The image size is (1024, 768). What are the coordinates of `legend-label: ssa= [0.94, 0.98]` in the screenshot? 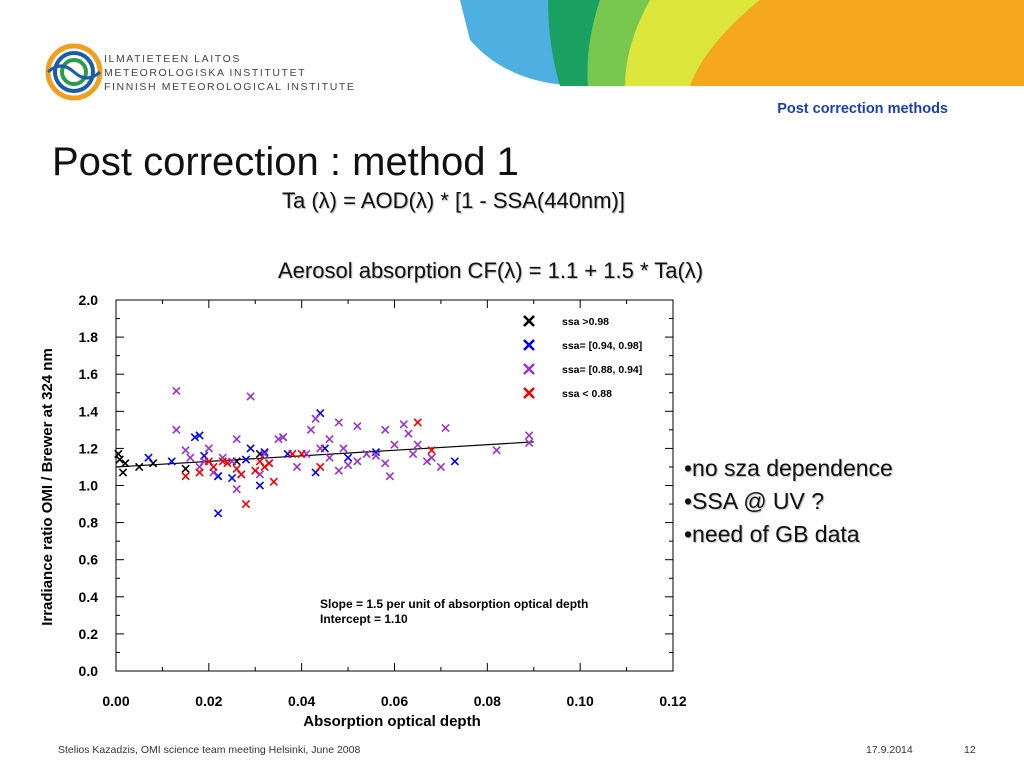 It's located at (602, 346).